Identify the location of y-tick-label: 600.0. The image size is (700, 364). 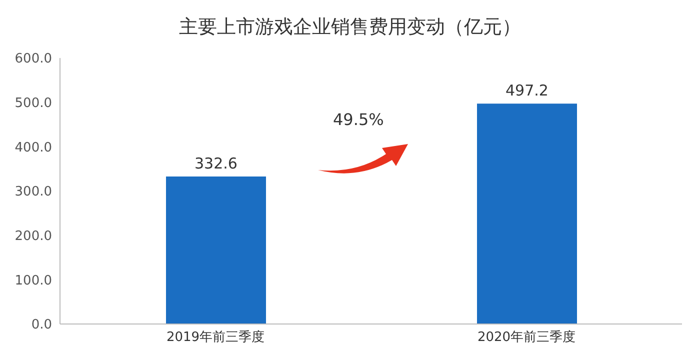
(33, 59).